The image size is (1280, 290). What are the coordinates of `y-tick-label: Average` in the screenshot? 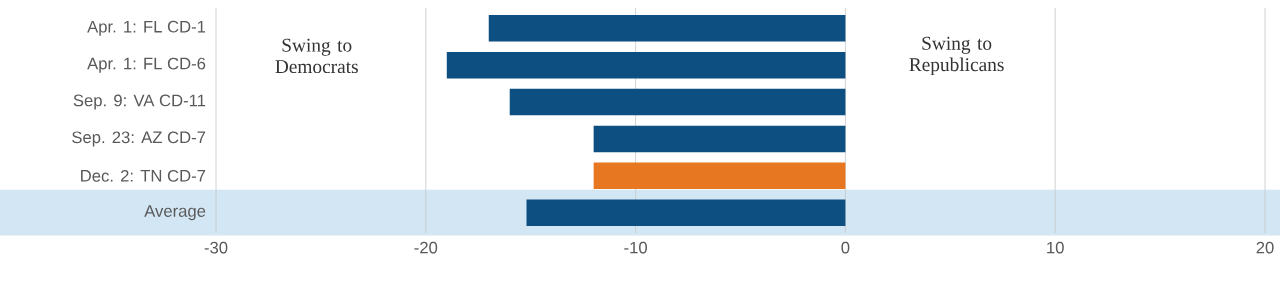 It's located at (175, 213).